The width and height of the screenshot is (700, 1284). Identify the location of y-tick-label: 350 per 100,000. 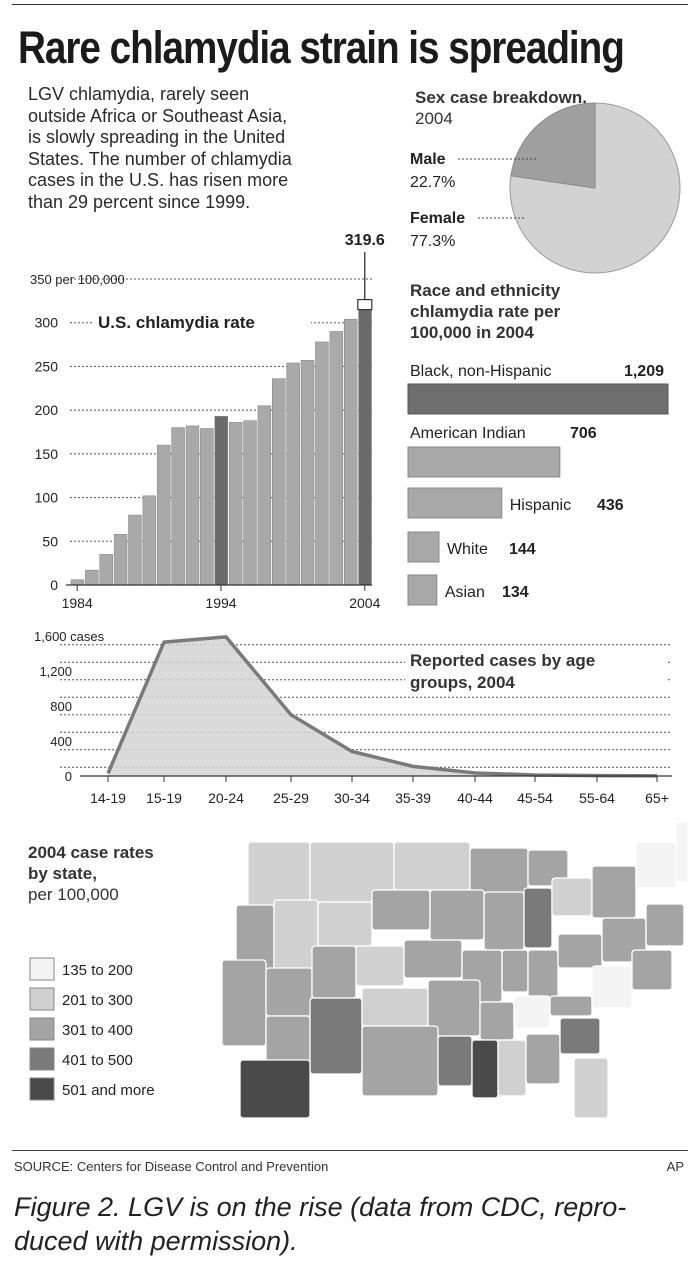
(77, 279).